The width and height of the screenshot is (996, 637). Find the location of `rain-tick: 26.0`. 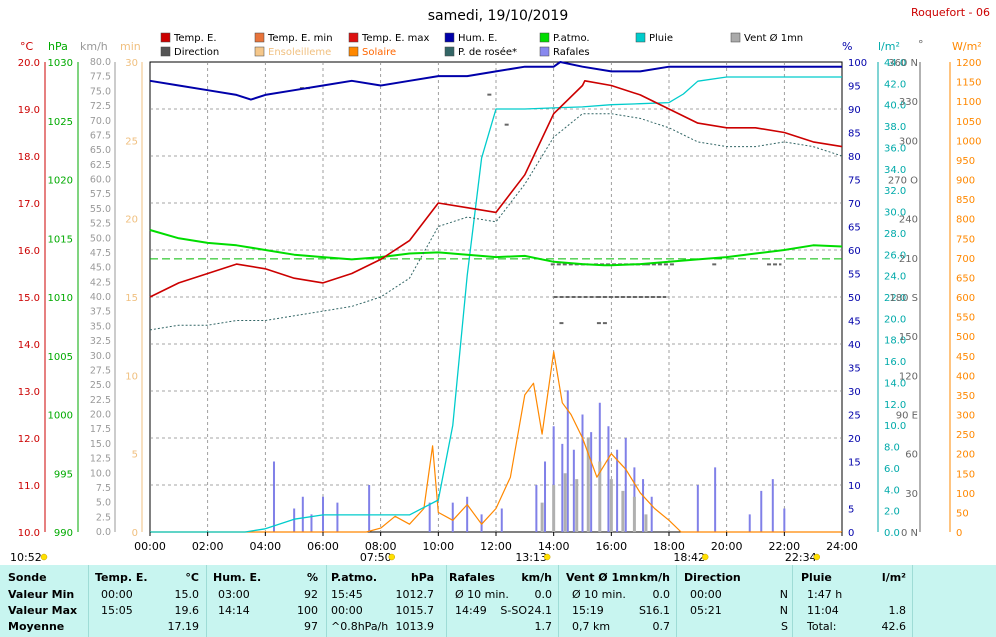

rain-tick: 26.0 is located at coordinates (895, 255).